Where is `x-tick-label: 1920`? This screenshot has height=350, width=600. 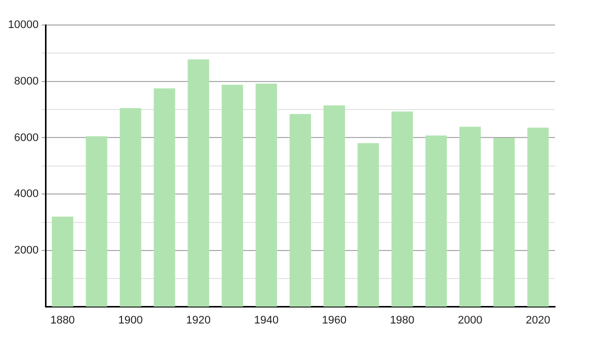 x-tick-label: 1920 is located at coordinates (198, 320).